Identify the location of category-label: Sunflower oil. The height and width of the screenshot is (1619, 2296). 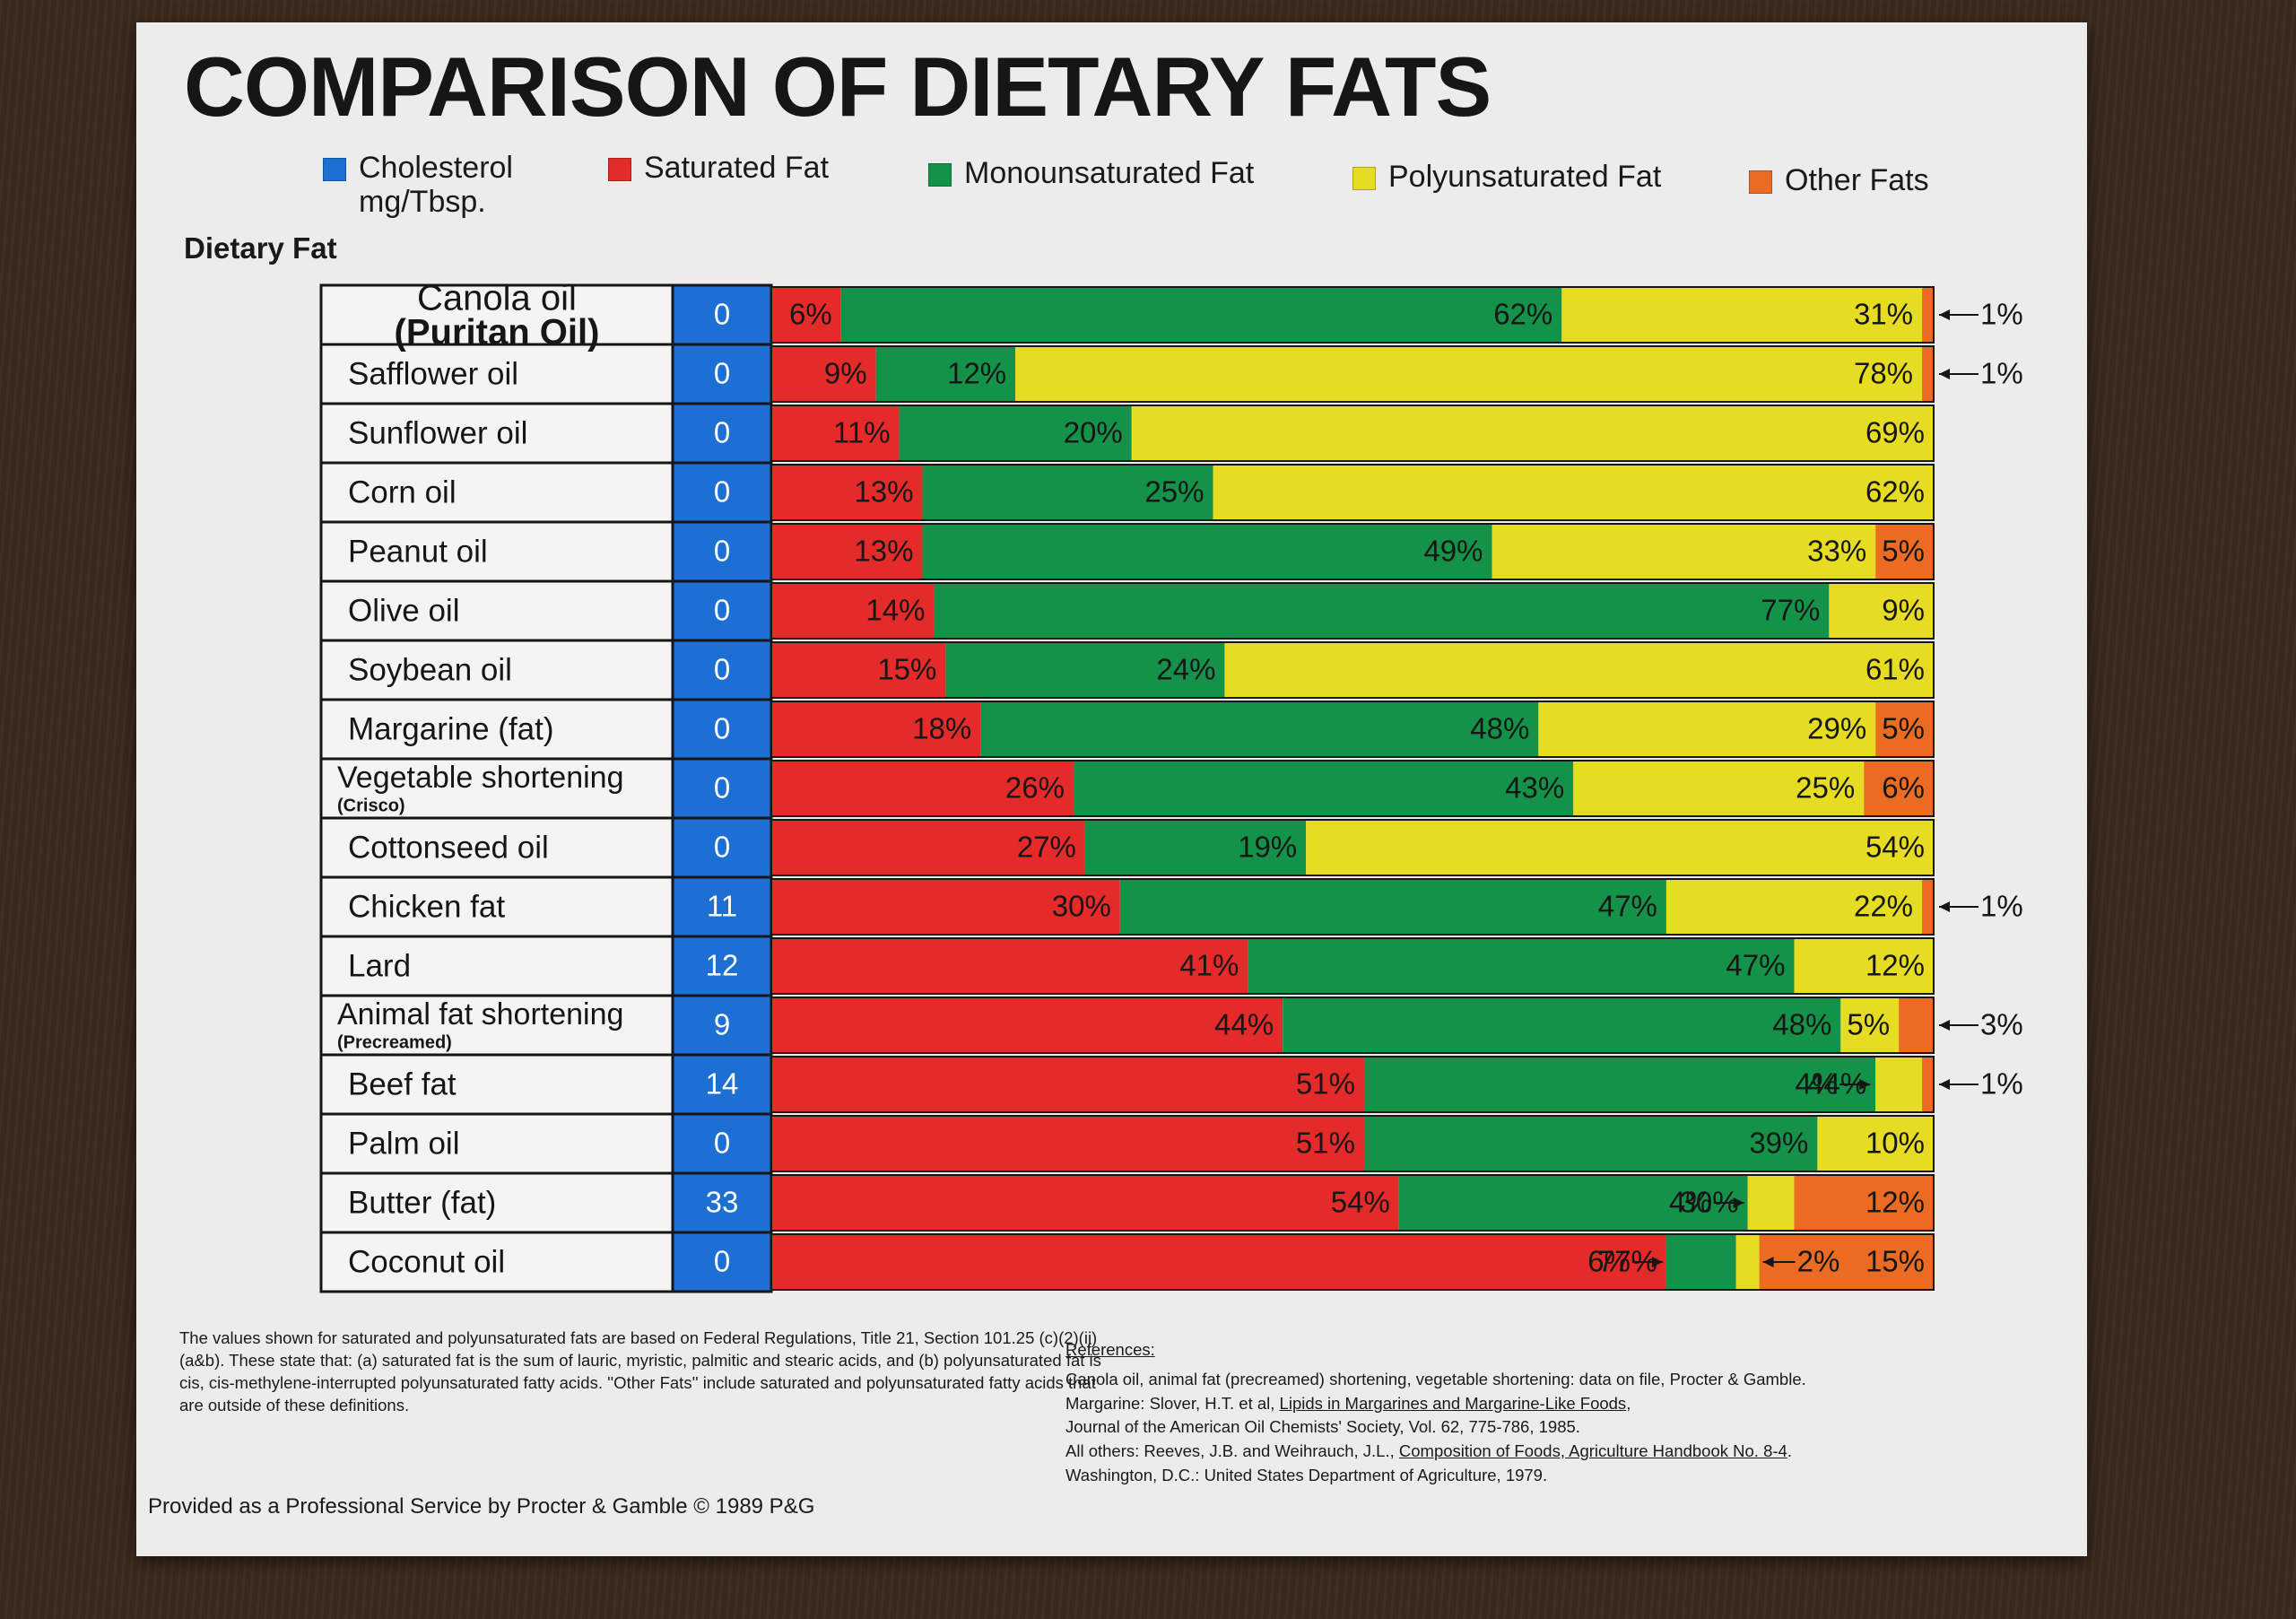
(437, 432).